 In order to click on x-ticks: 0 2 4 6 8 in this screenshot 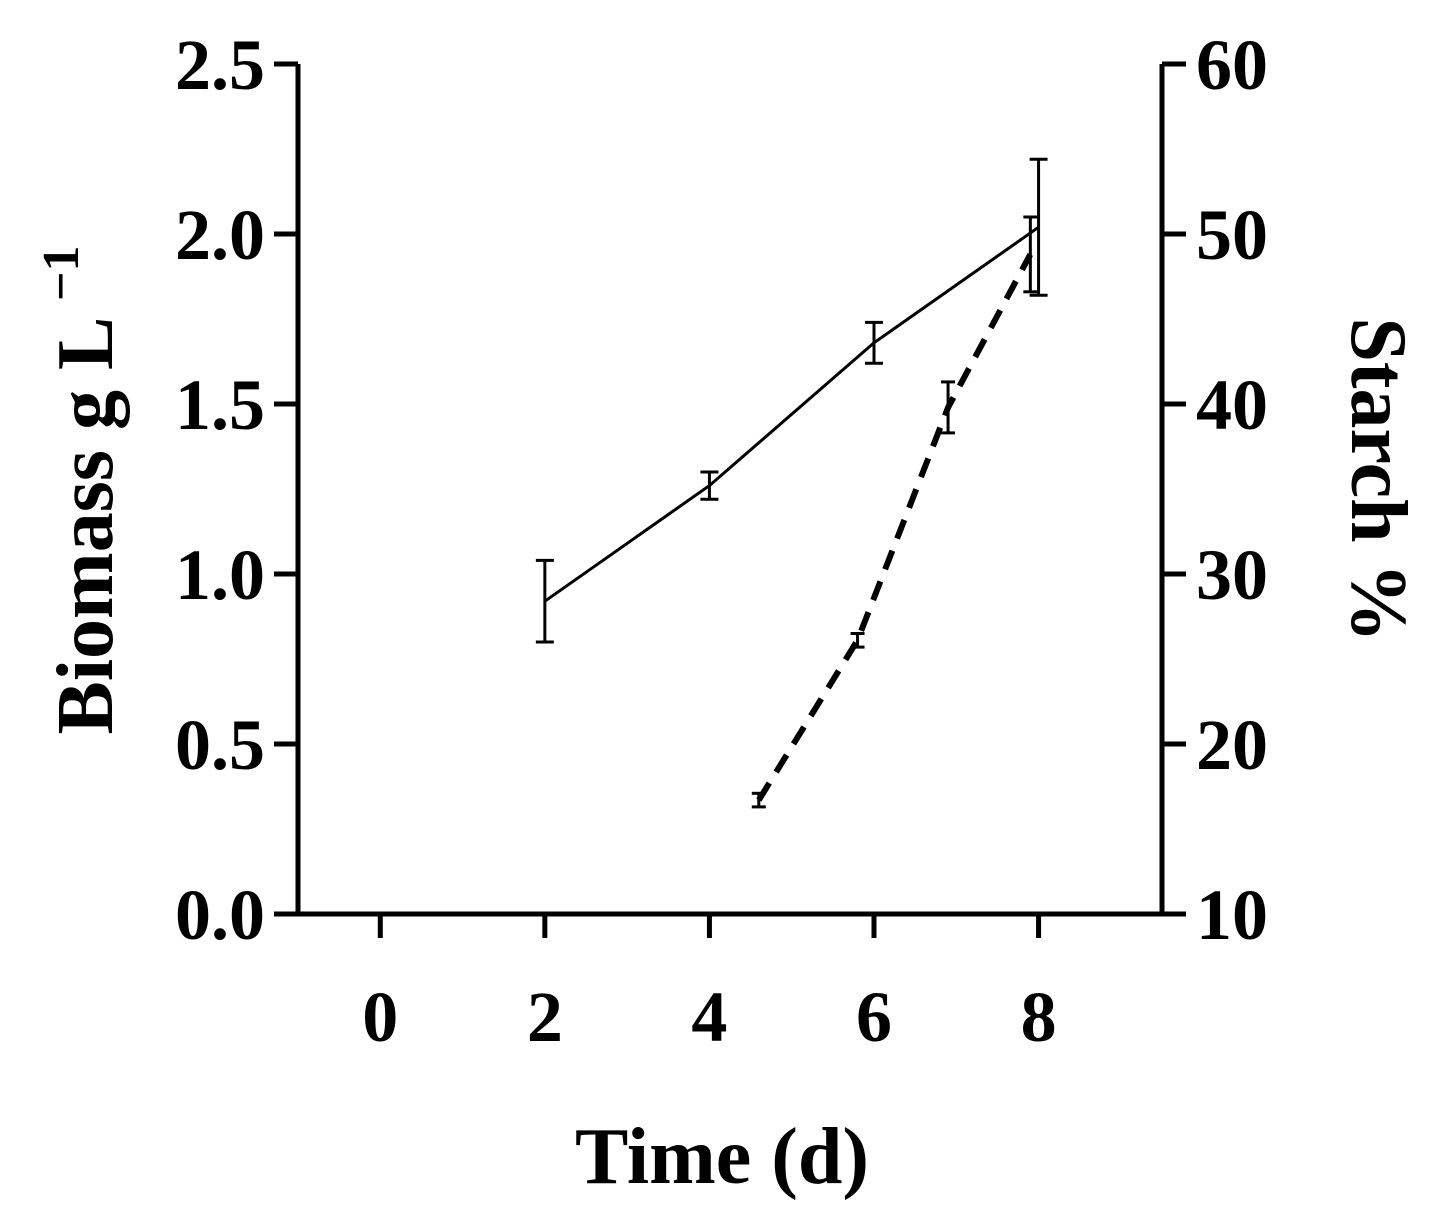, I will do `click(709, 985)`.